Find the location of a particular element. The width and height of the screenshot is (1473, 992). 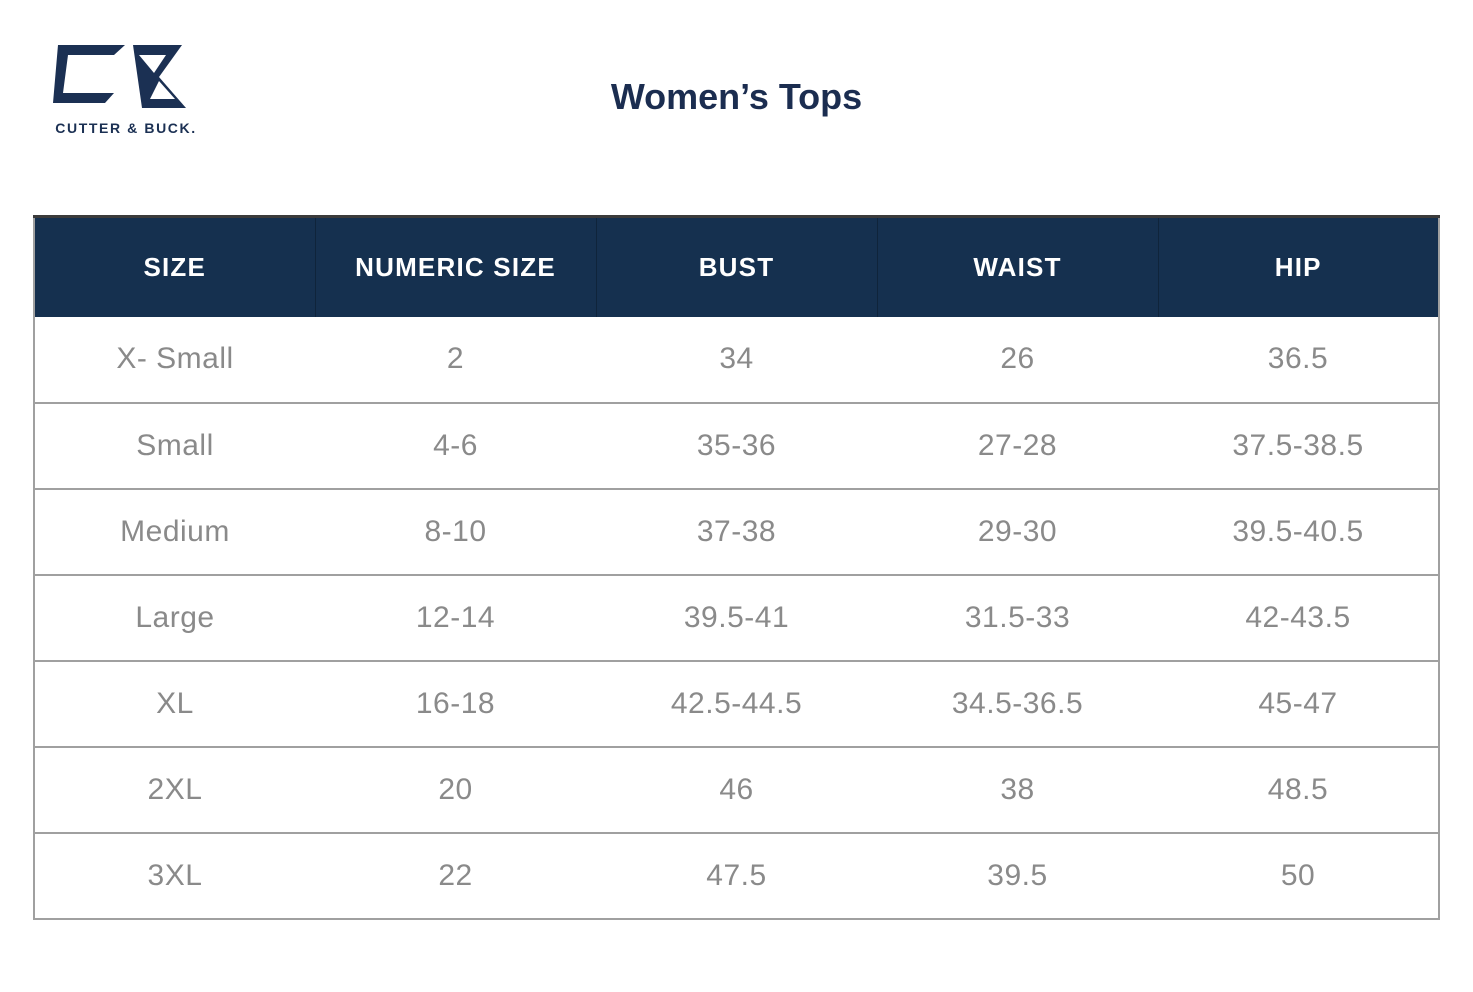

column-header-numeric-size: NUMERIC SIZE is located at coordinates (455, 266).